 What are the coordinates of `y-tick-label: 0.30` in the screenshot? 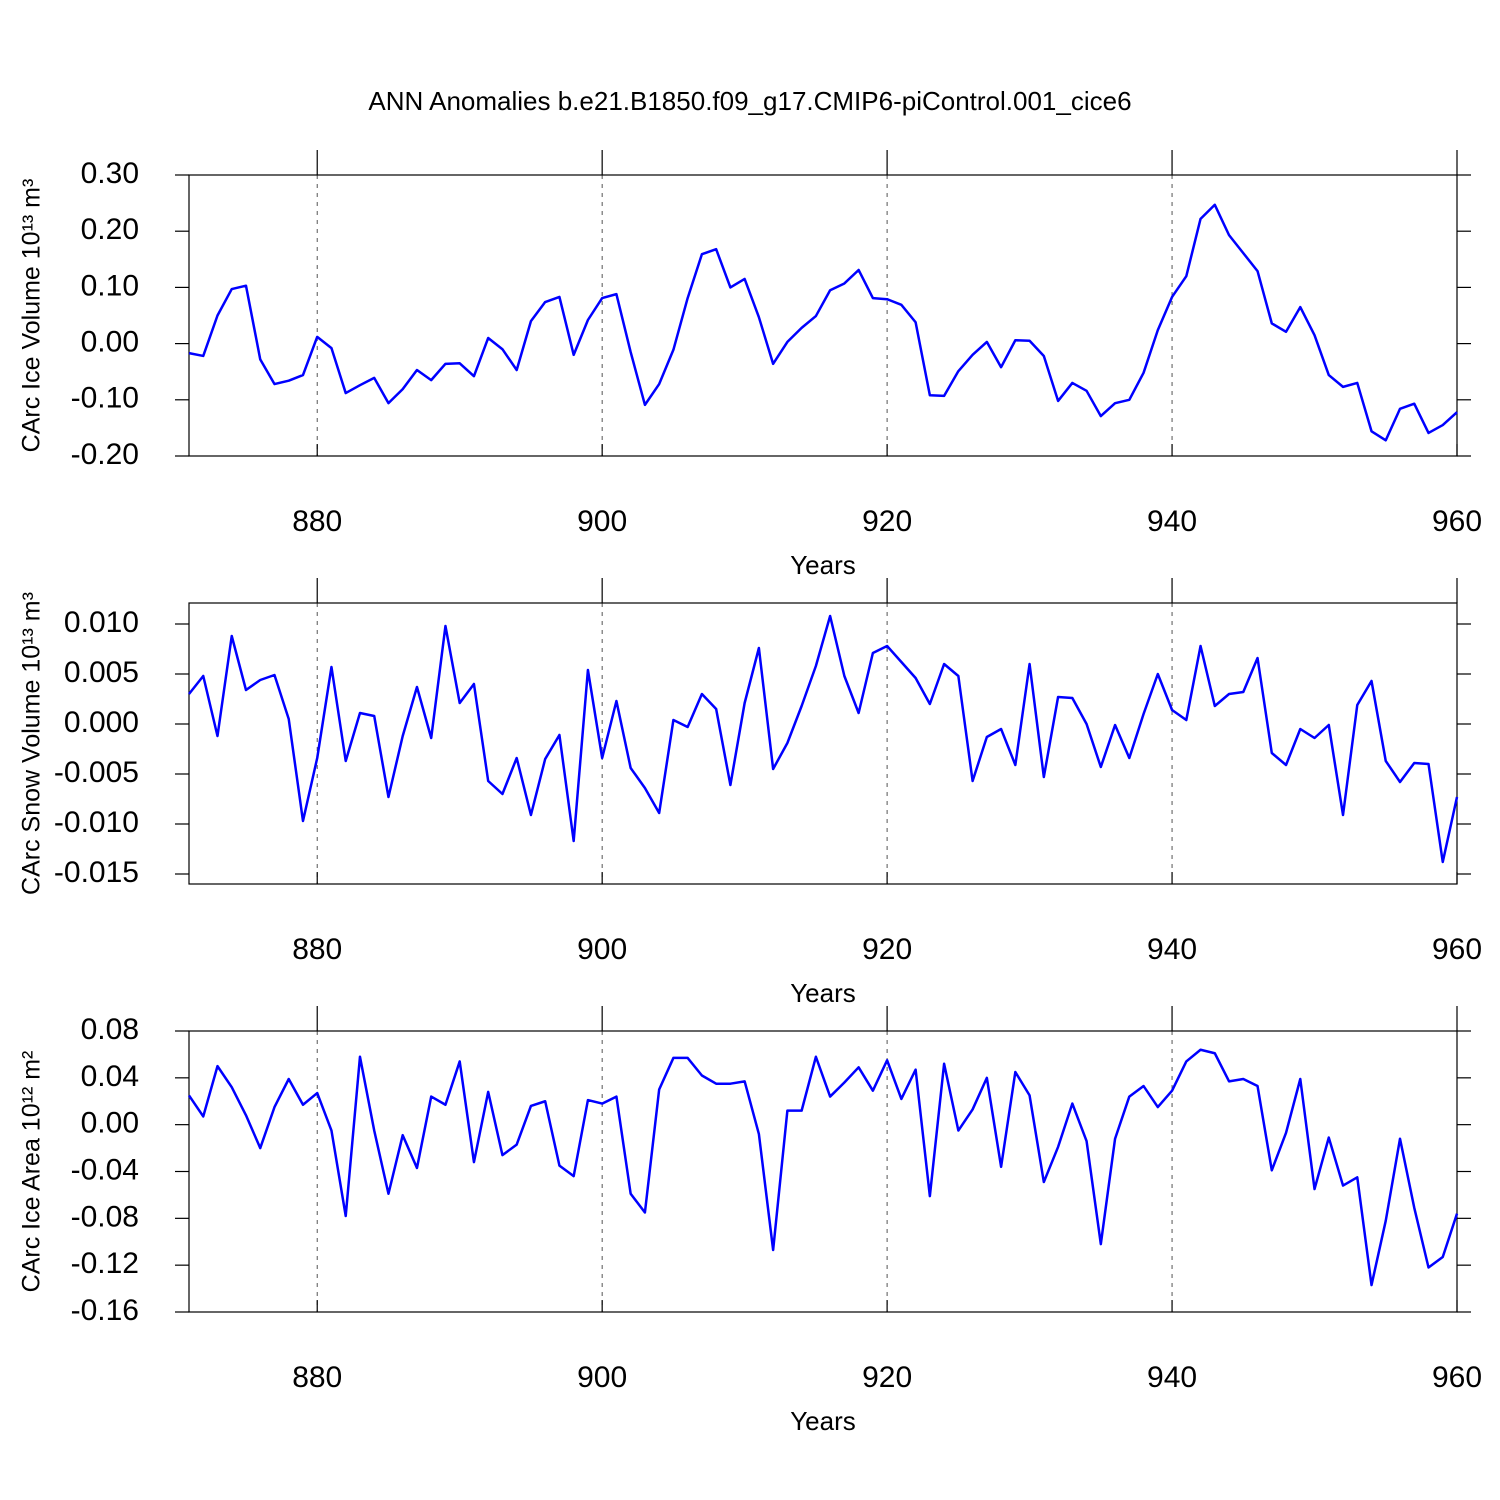 It's located at (110, 173).